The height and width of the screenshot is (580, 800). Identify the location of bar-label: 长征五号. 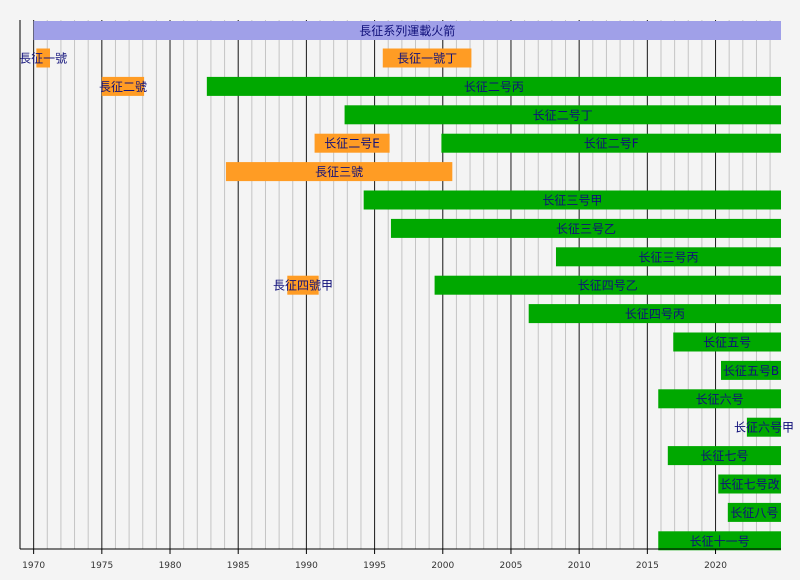
(727, 343).